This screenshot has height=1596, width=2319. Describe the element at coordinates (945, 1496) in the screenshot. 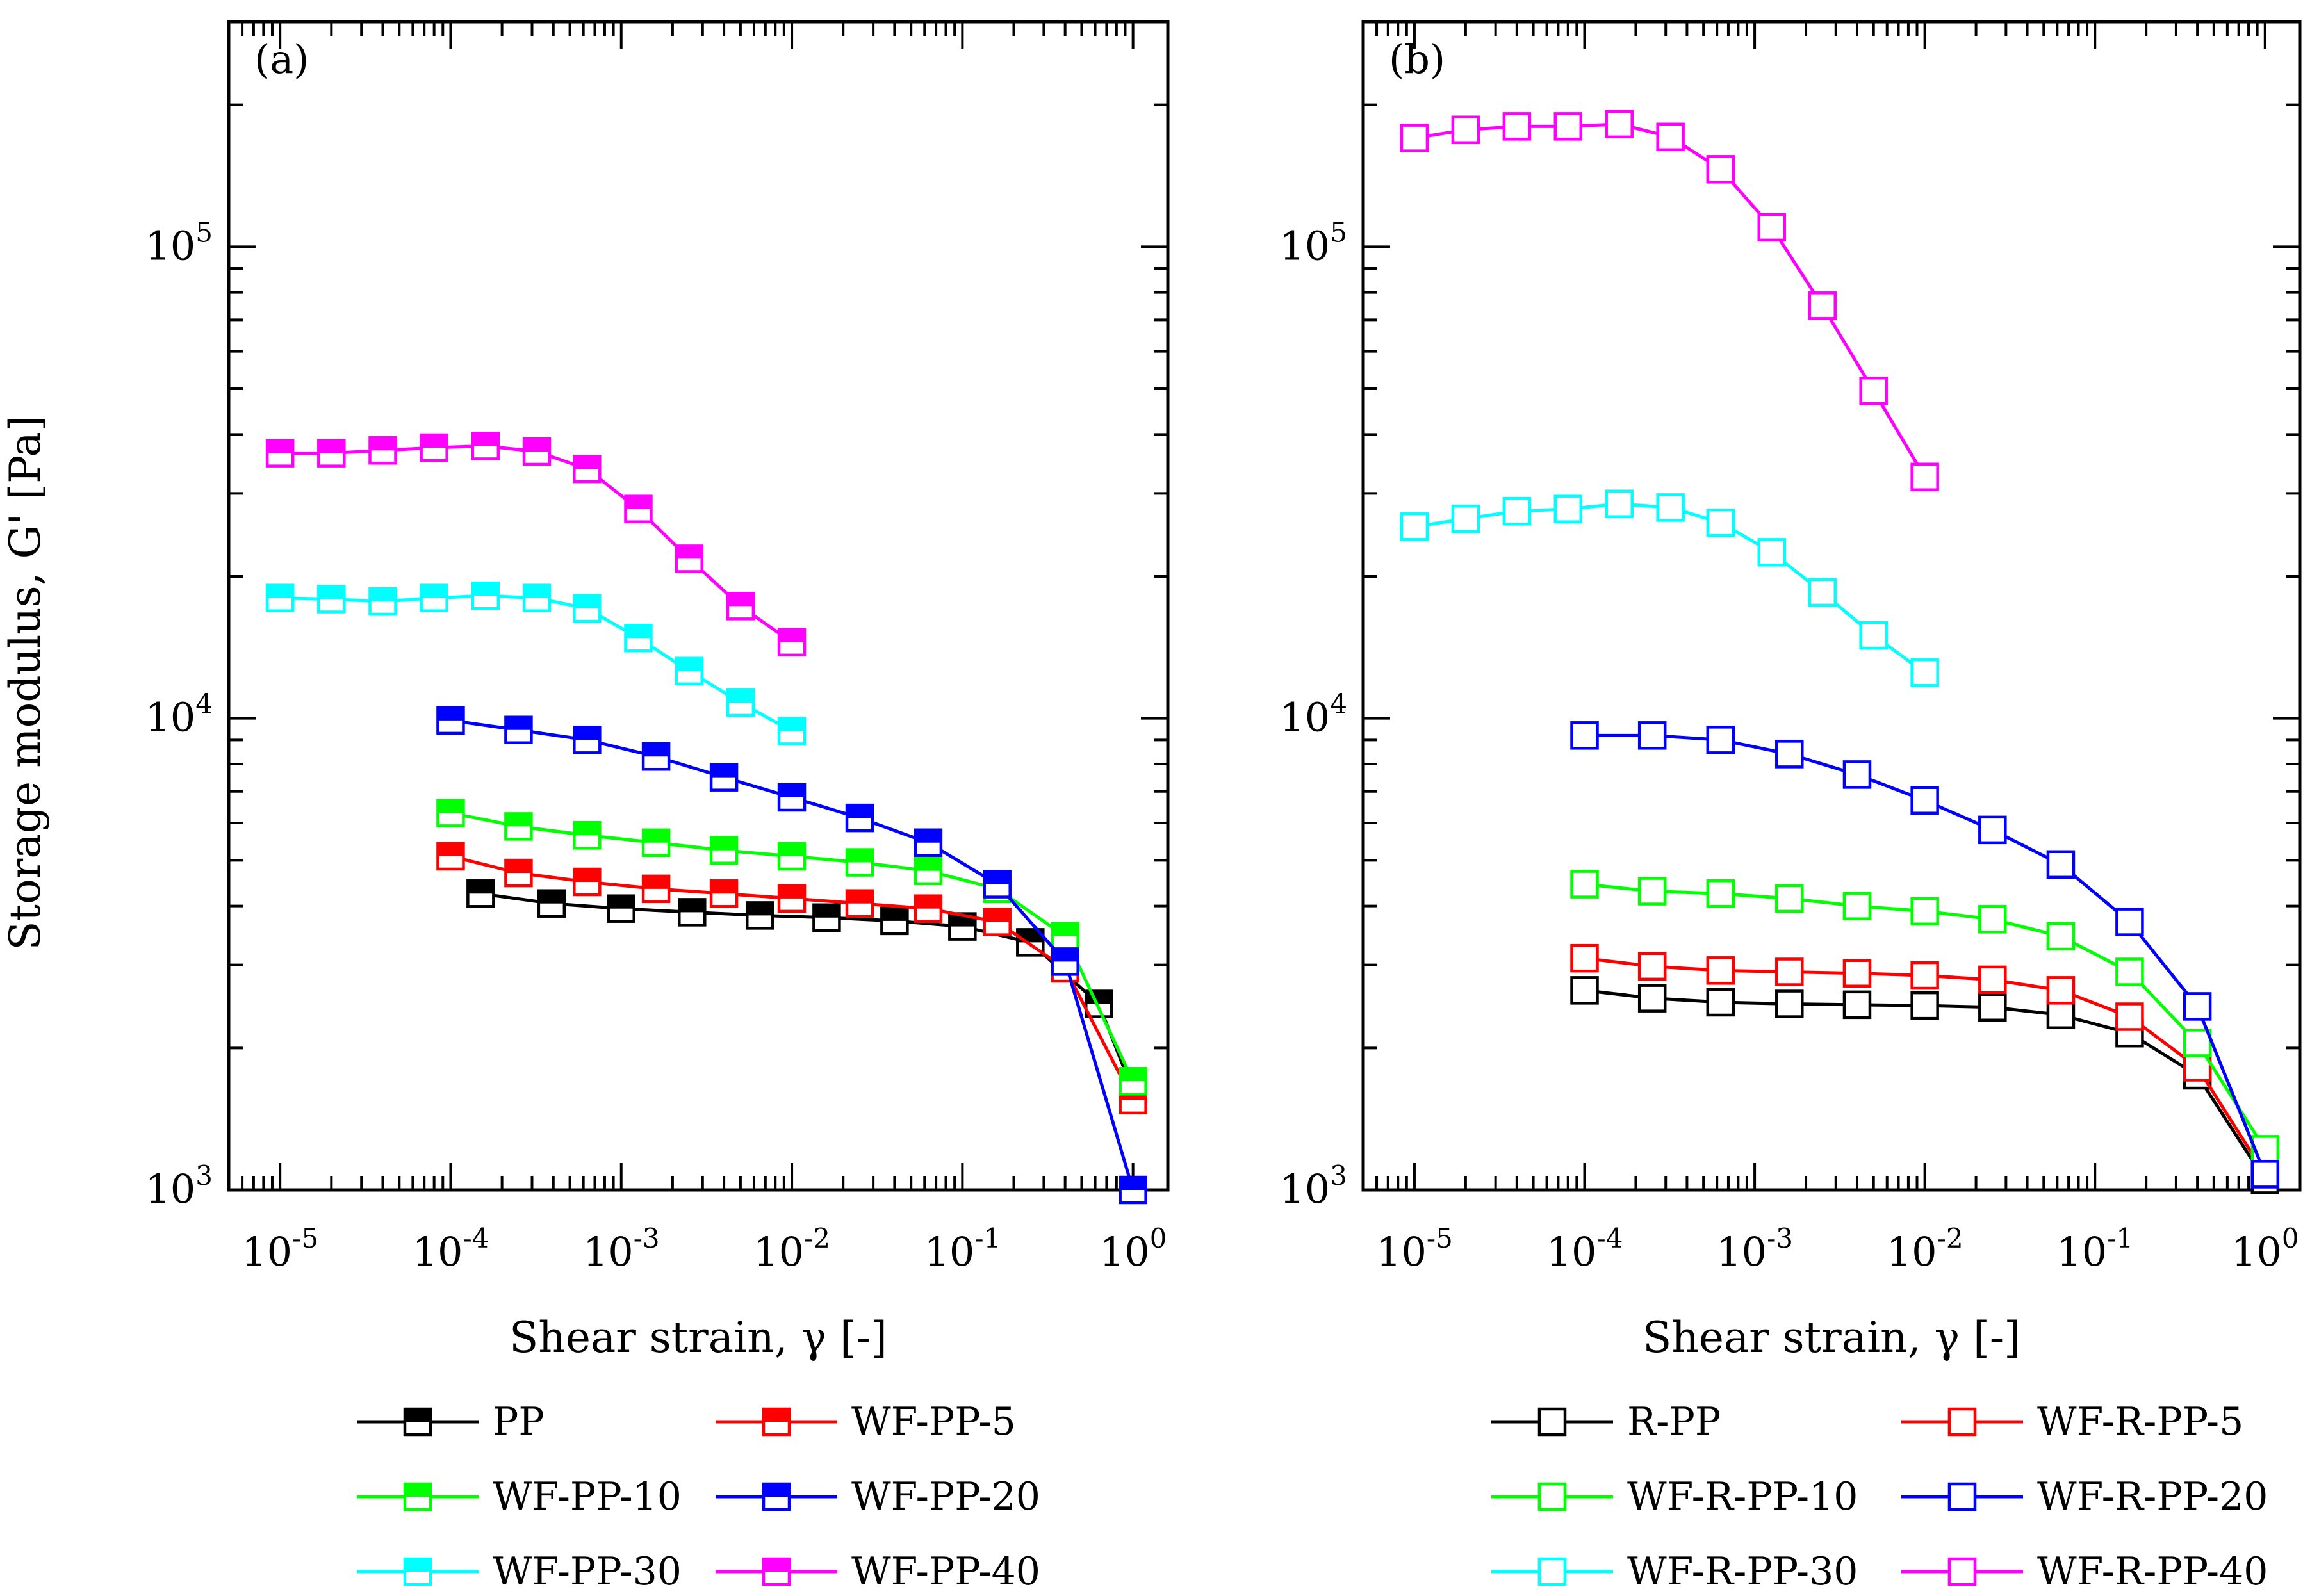

I see `legend-label: WF-PP-20` at that location.